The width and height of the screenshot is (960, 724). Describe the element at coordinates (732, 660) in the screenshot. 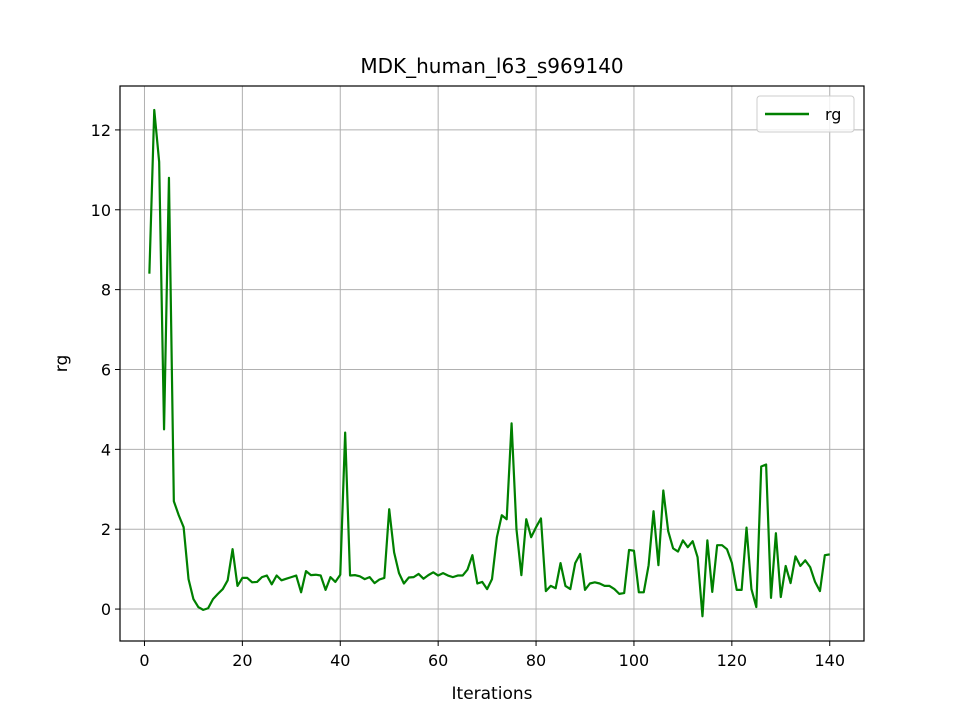

I see `x-tick-label: 120` at that location.